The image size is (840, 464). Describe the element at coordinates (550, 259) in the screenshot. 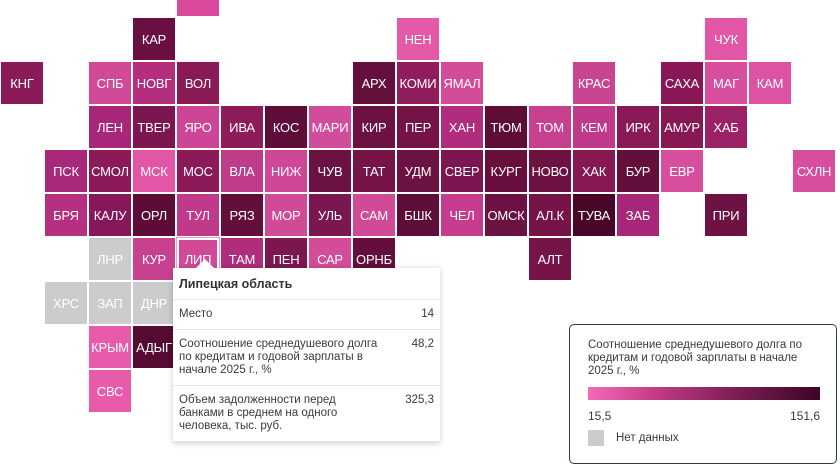

I see `region-tile: АЛТ` at that location.